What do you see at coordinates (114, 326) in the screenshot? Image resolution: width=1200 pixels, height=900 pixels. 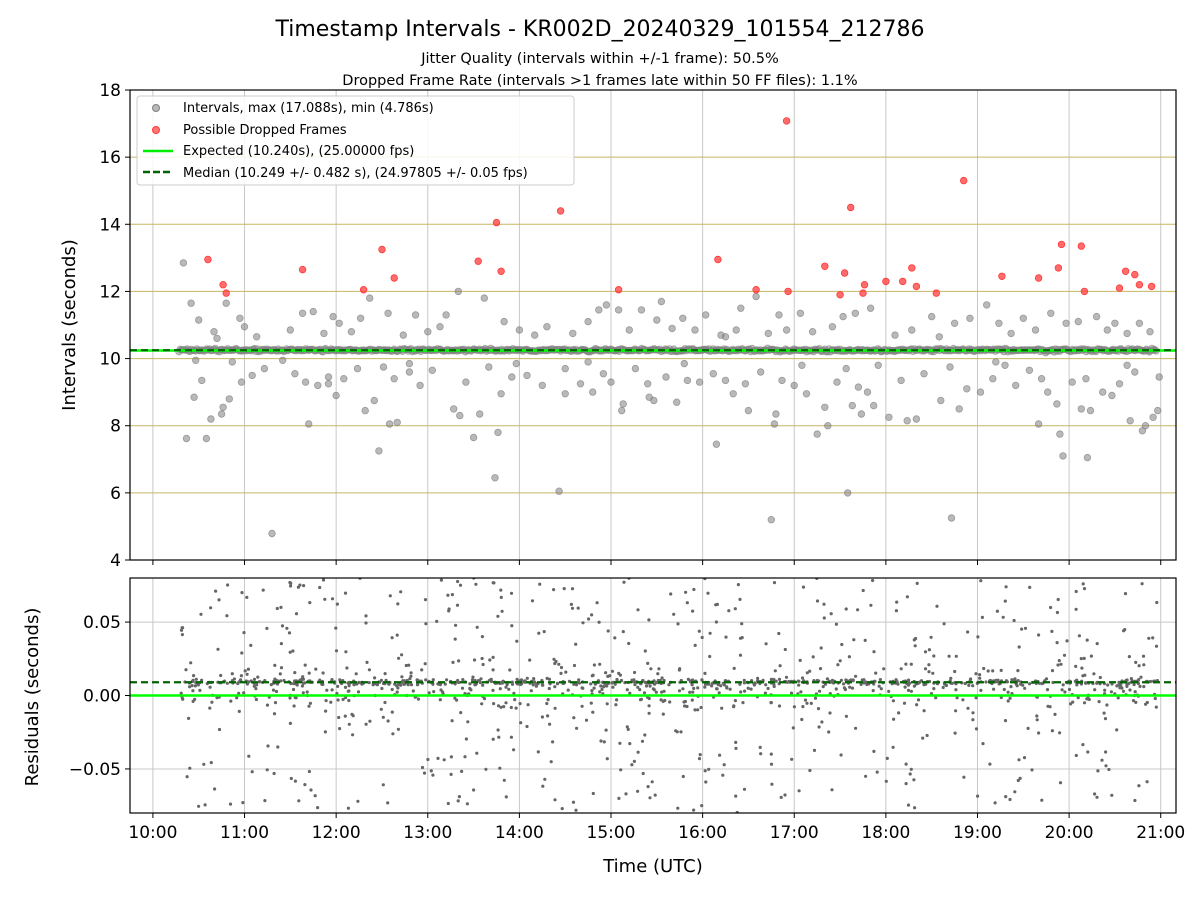 I see `intervals-y-ticks: 4 6 8 10 12 14 16 18` at bounding box center [114, 326].